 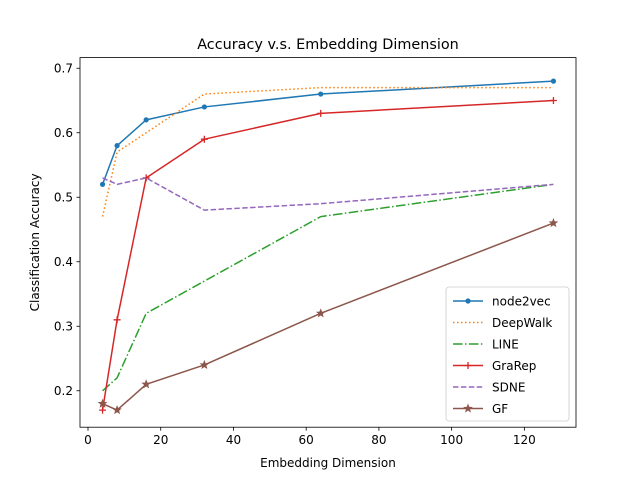 I want to click on legend: node2vec DeepWalk LINE GraRep SDNE GF, so click(x=507, y=354).